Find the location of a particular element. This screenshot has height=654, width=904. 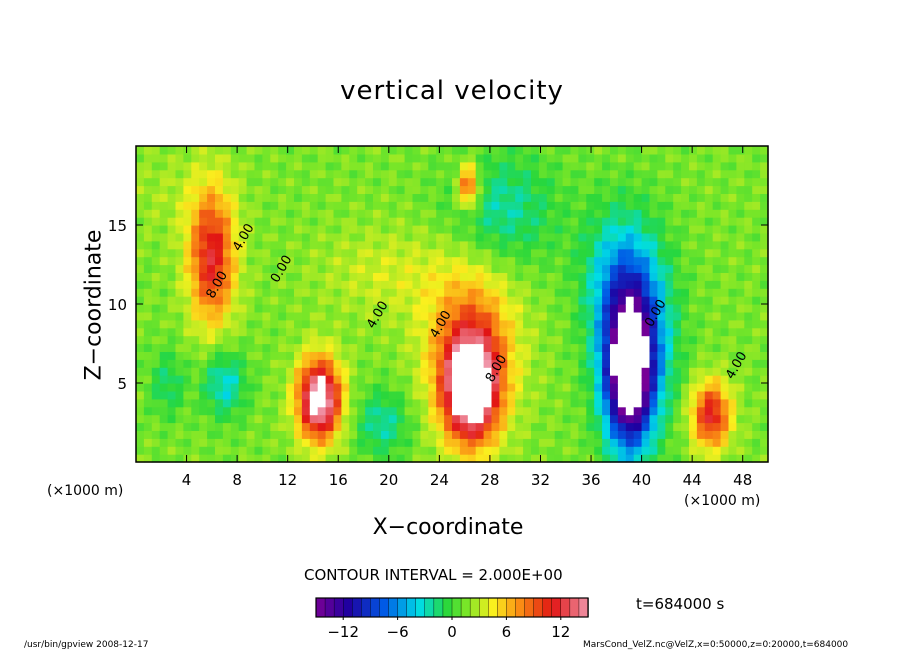

colorbar-segment is located at coordinates (511, 607).